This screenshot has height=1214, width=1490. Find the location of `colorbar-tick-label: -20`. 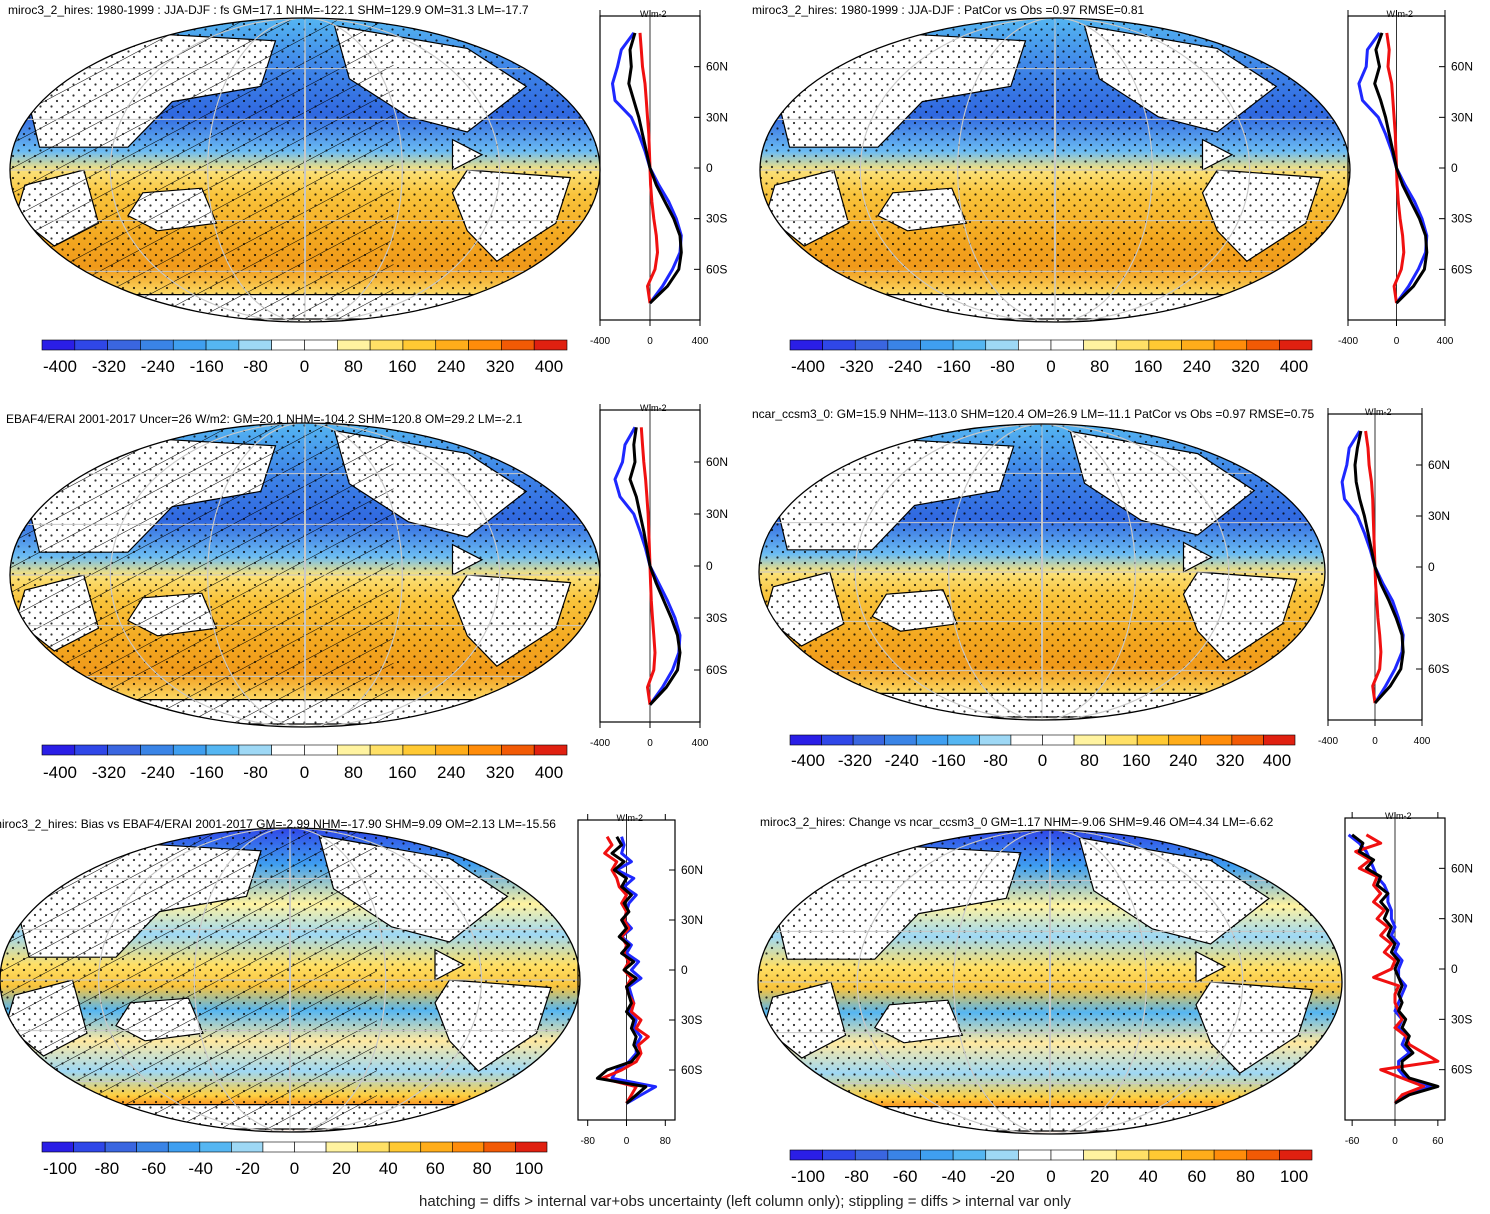

colorbar-tick-label: -20 is located at coordinates (247, 1168).